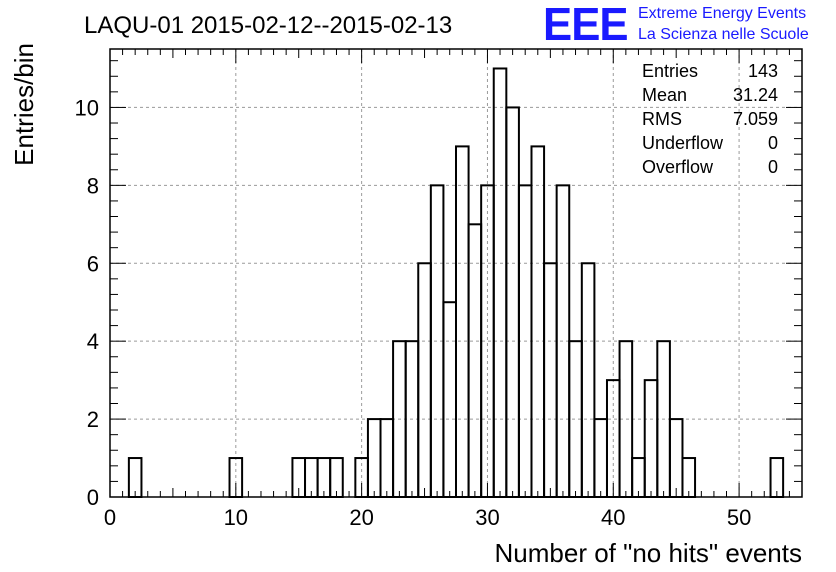 This screenshot has width=836, height=572. I want to click on x-tick-label: 0, so click(110, 517).